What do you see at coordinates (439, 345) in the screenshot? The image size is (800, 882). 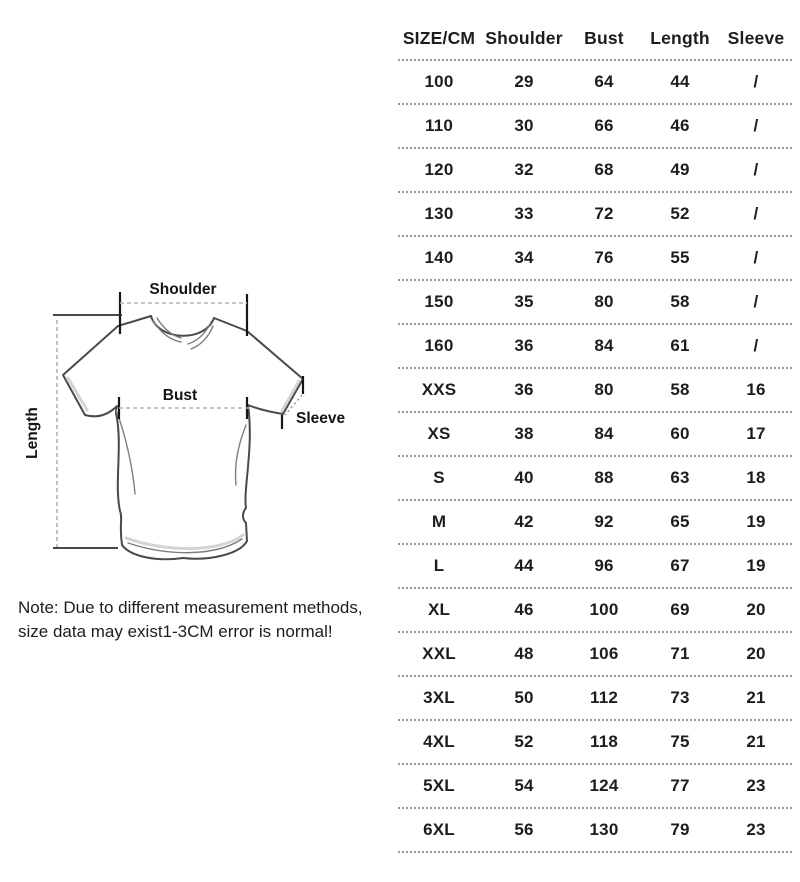 I see `cell-size: 160` at bounding box center [439, 345].